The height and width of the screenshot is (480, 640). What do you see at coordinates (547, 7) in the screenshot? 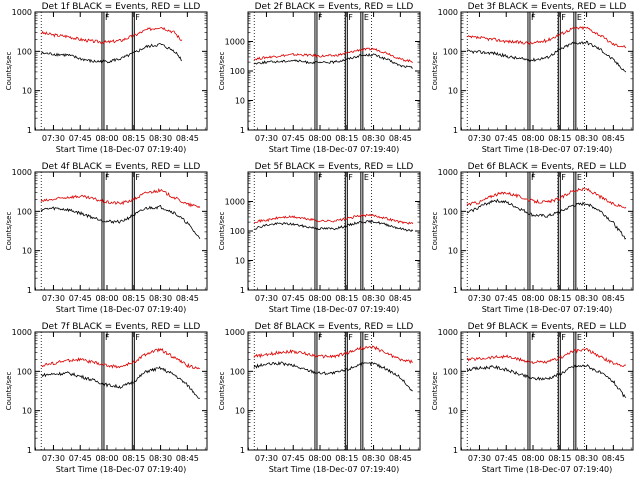
I see `plot-title: Det 3f BLACK = Events, RED = LLD` at bounding box center [547, 7].